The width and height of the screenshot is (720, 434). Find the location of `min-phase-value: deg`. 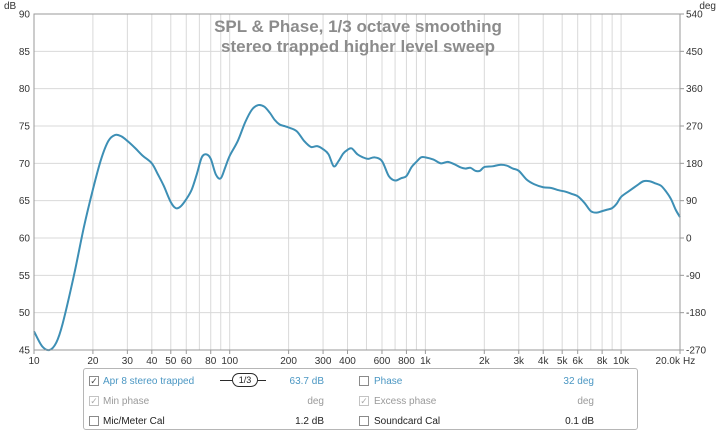

min-phase-value: deg is located at coordinates (315, 401).